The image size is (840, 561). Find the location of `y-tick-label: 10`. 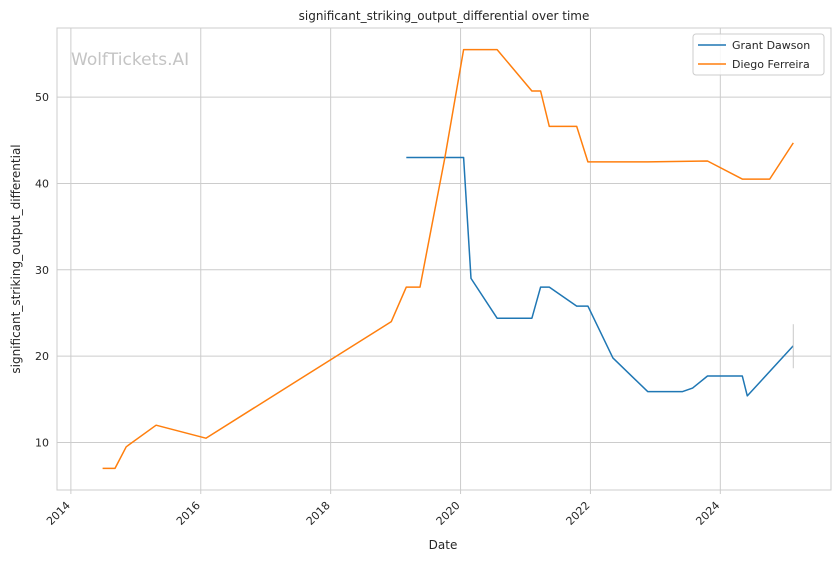

y-tick-label: 10 is located at coordinates (42, 443).